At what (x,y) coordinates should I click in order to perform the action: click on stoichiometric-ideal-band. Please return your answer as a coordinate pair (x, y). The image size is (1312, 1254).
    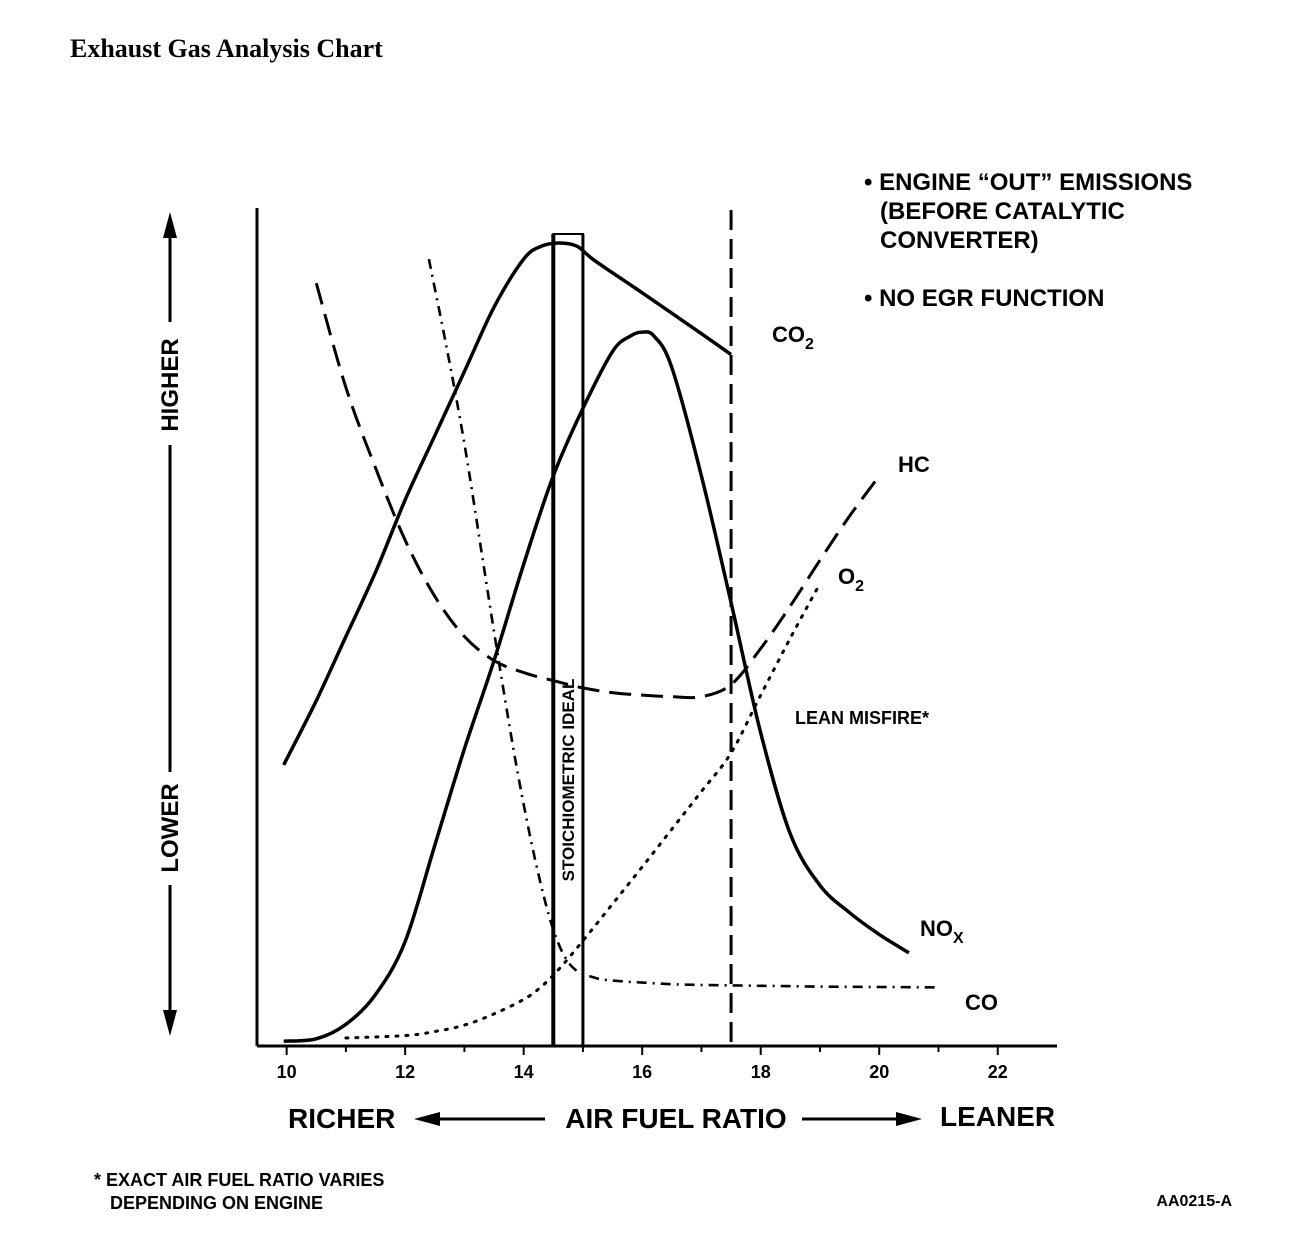
    Looking at the image, I should click on (568, 640).